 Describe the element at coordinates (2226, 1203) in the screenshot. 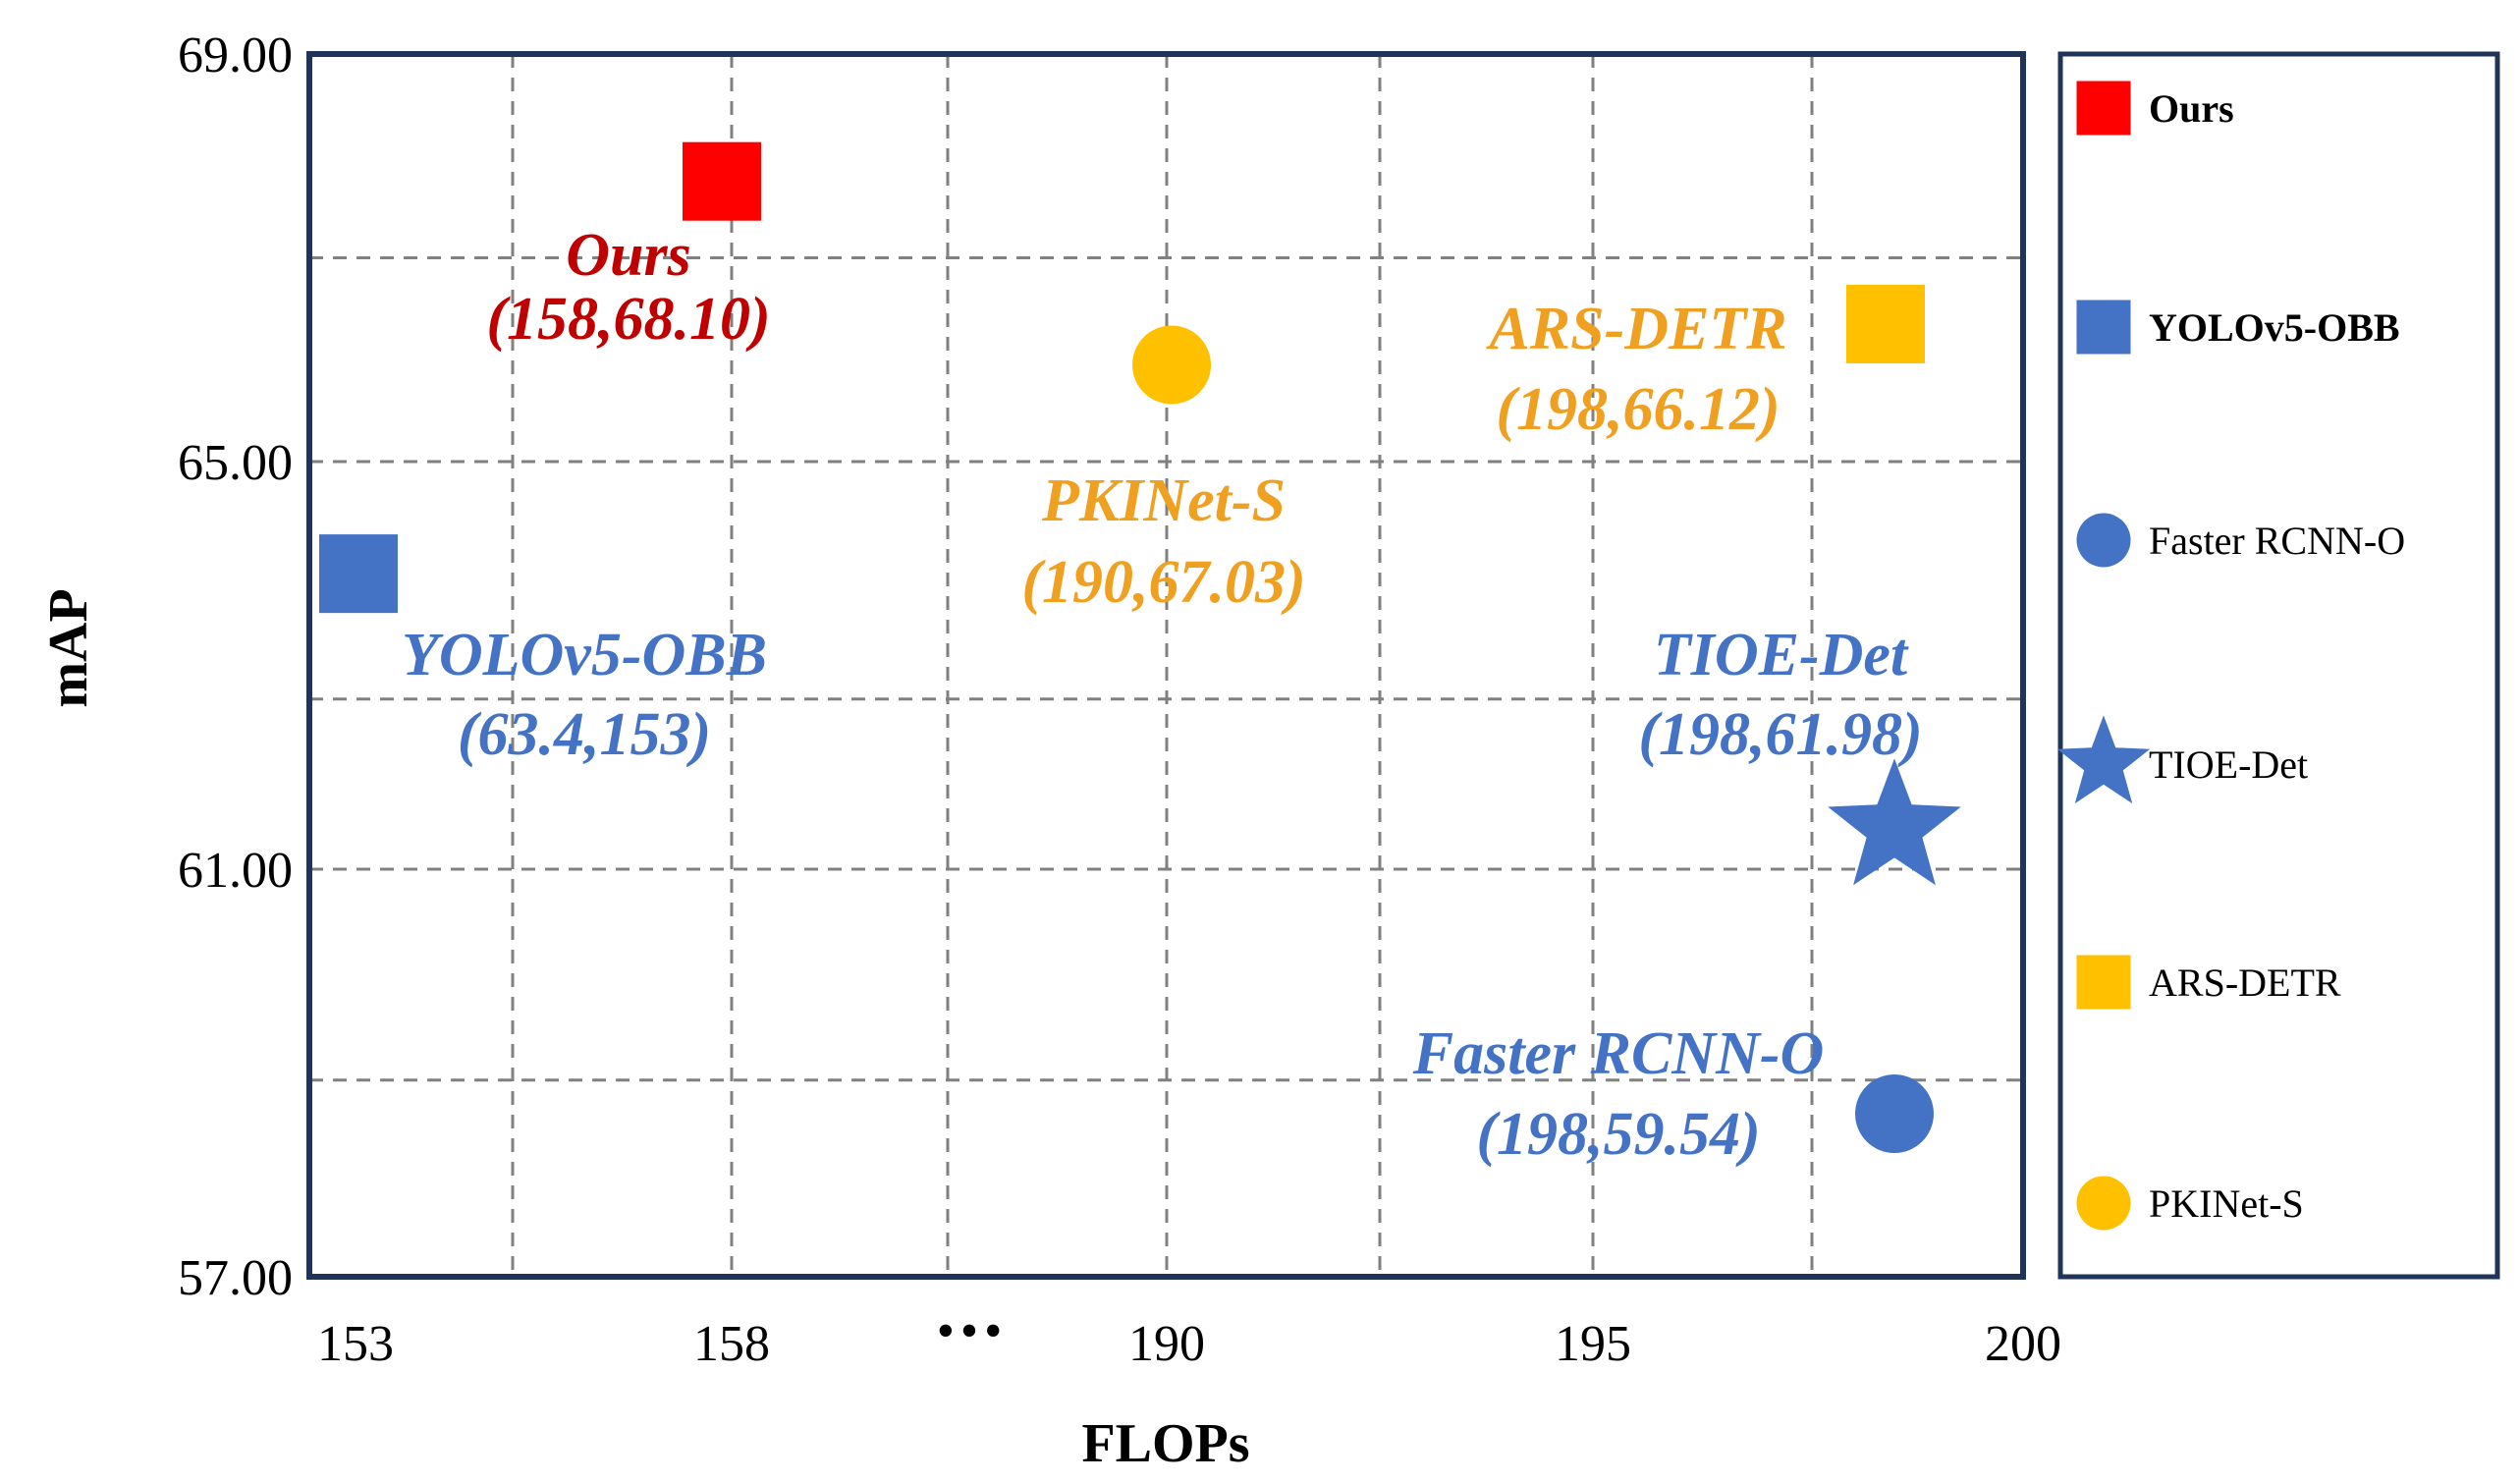

I see `legend-label-pkinet-s: PKINet-S` at that location.